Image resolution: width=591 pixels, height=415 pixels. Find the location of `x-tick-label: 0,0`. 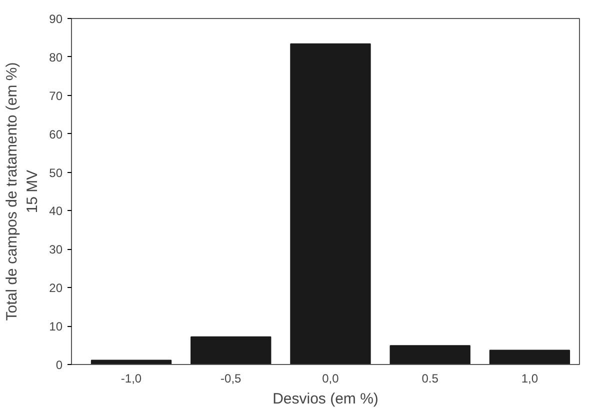

x-tick-label: 0,0 is located at coordinates (331, 379).